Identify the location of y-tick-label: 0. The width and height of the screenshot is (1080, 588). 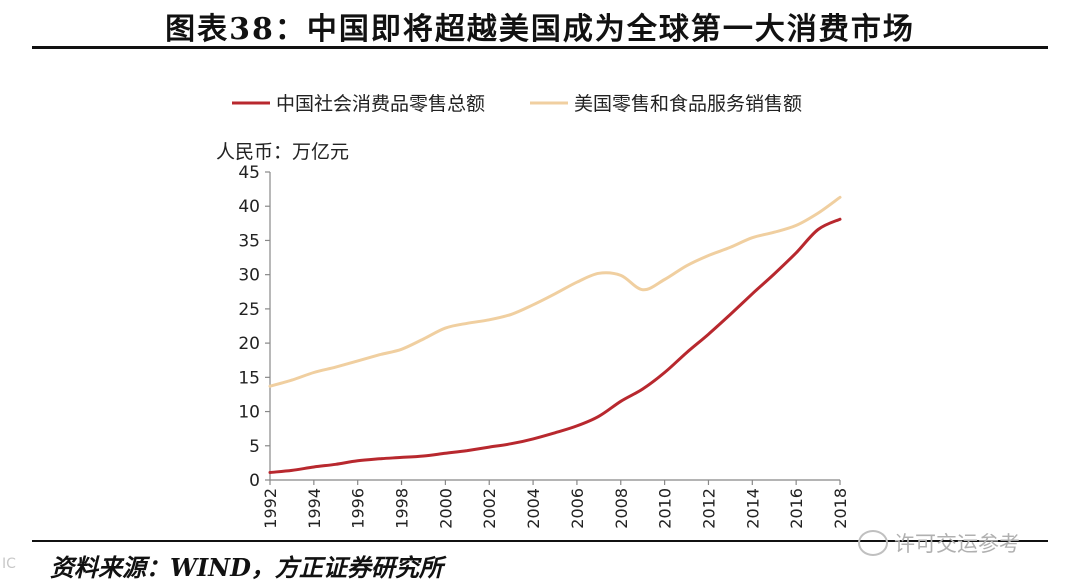
(254, 481).